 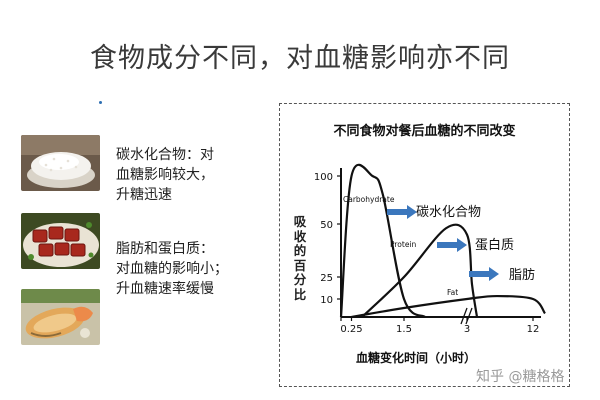 What do you see at coordinates (533, 329) in the screenshot?
I see `x-tick-label: 12` at bounding box center [533, 329].